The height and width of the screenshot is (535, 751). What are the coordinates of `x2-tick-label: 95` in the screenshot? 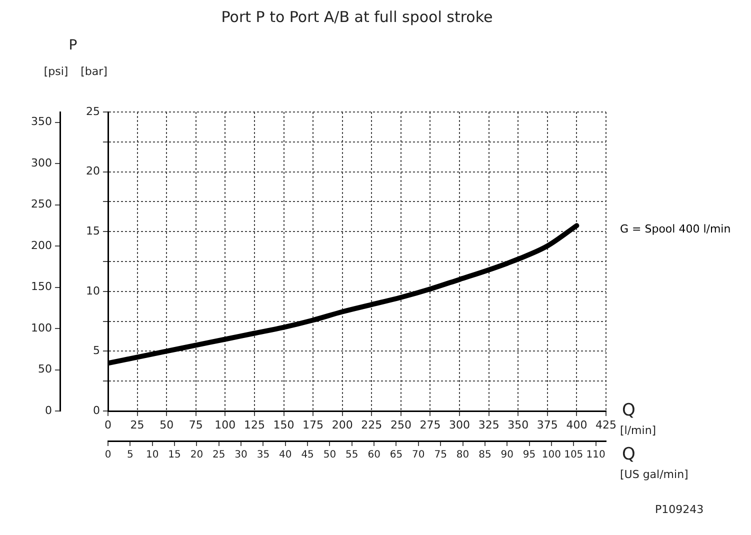 It's located at (529, 455).